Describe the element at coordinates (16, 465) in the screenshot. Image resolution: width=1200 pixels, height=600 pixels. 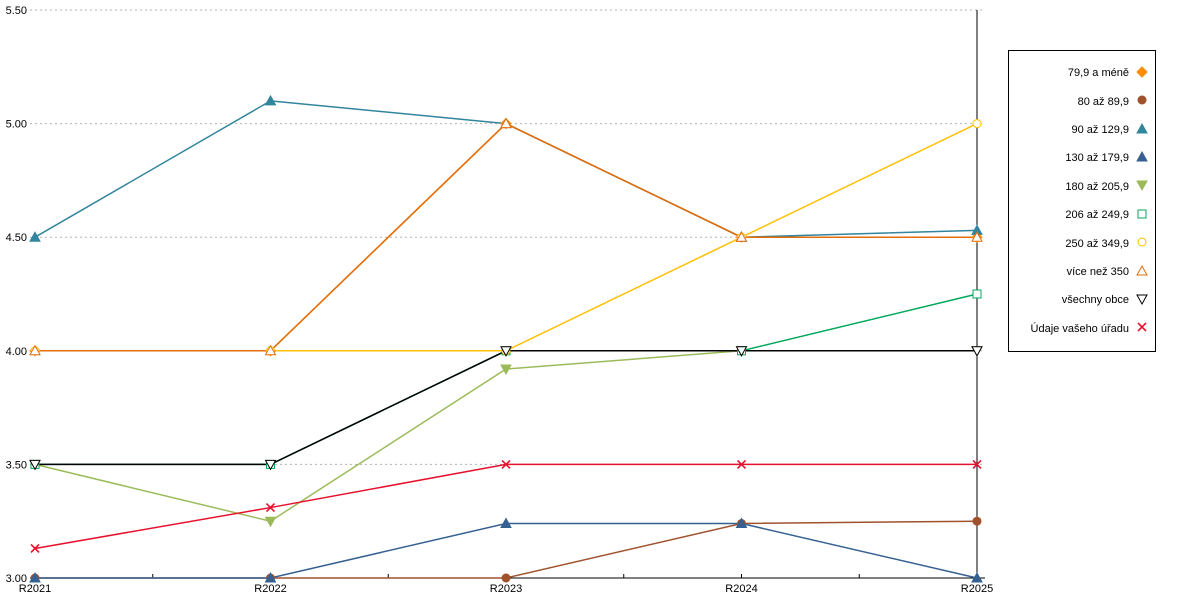
I see `y-tick-label: 3.50` at that location.